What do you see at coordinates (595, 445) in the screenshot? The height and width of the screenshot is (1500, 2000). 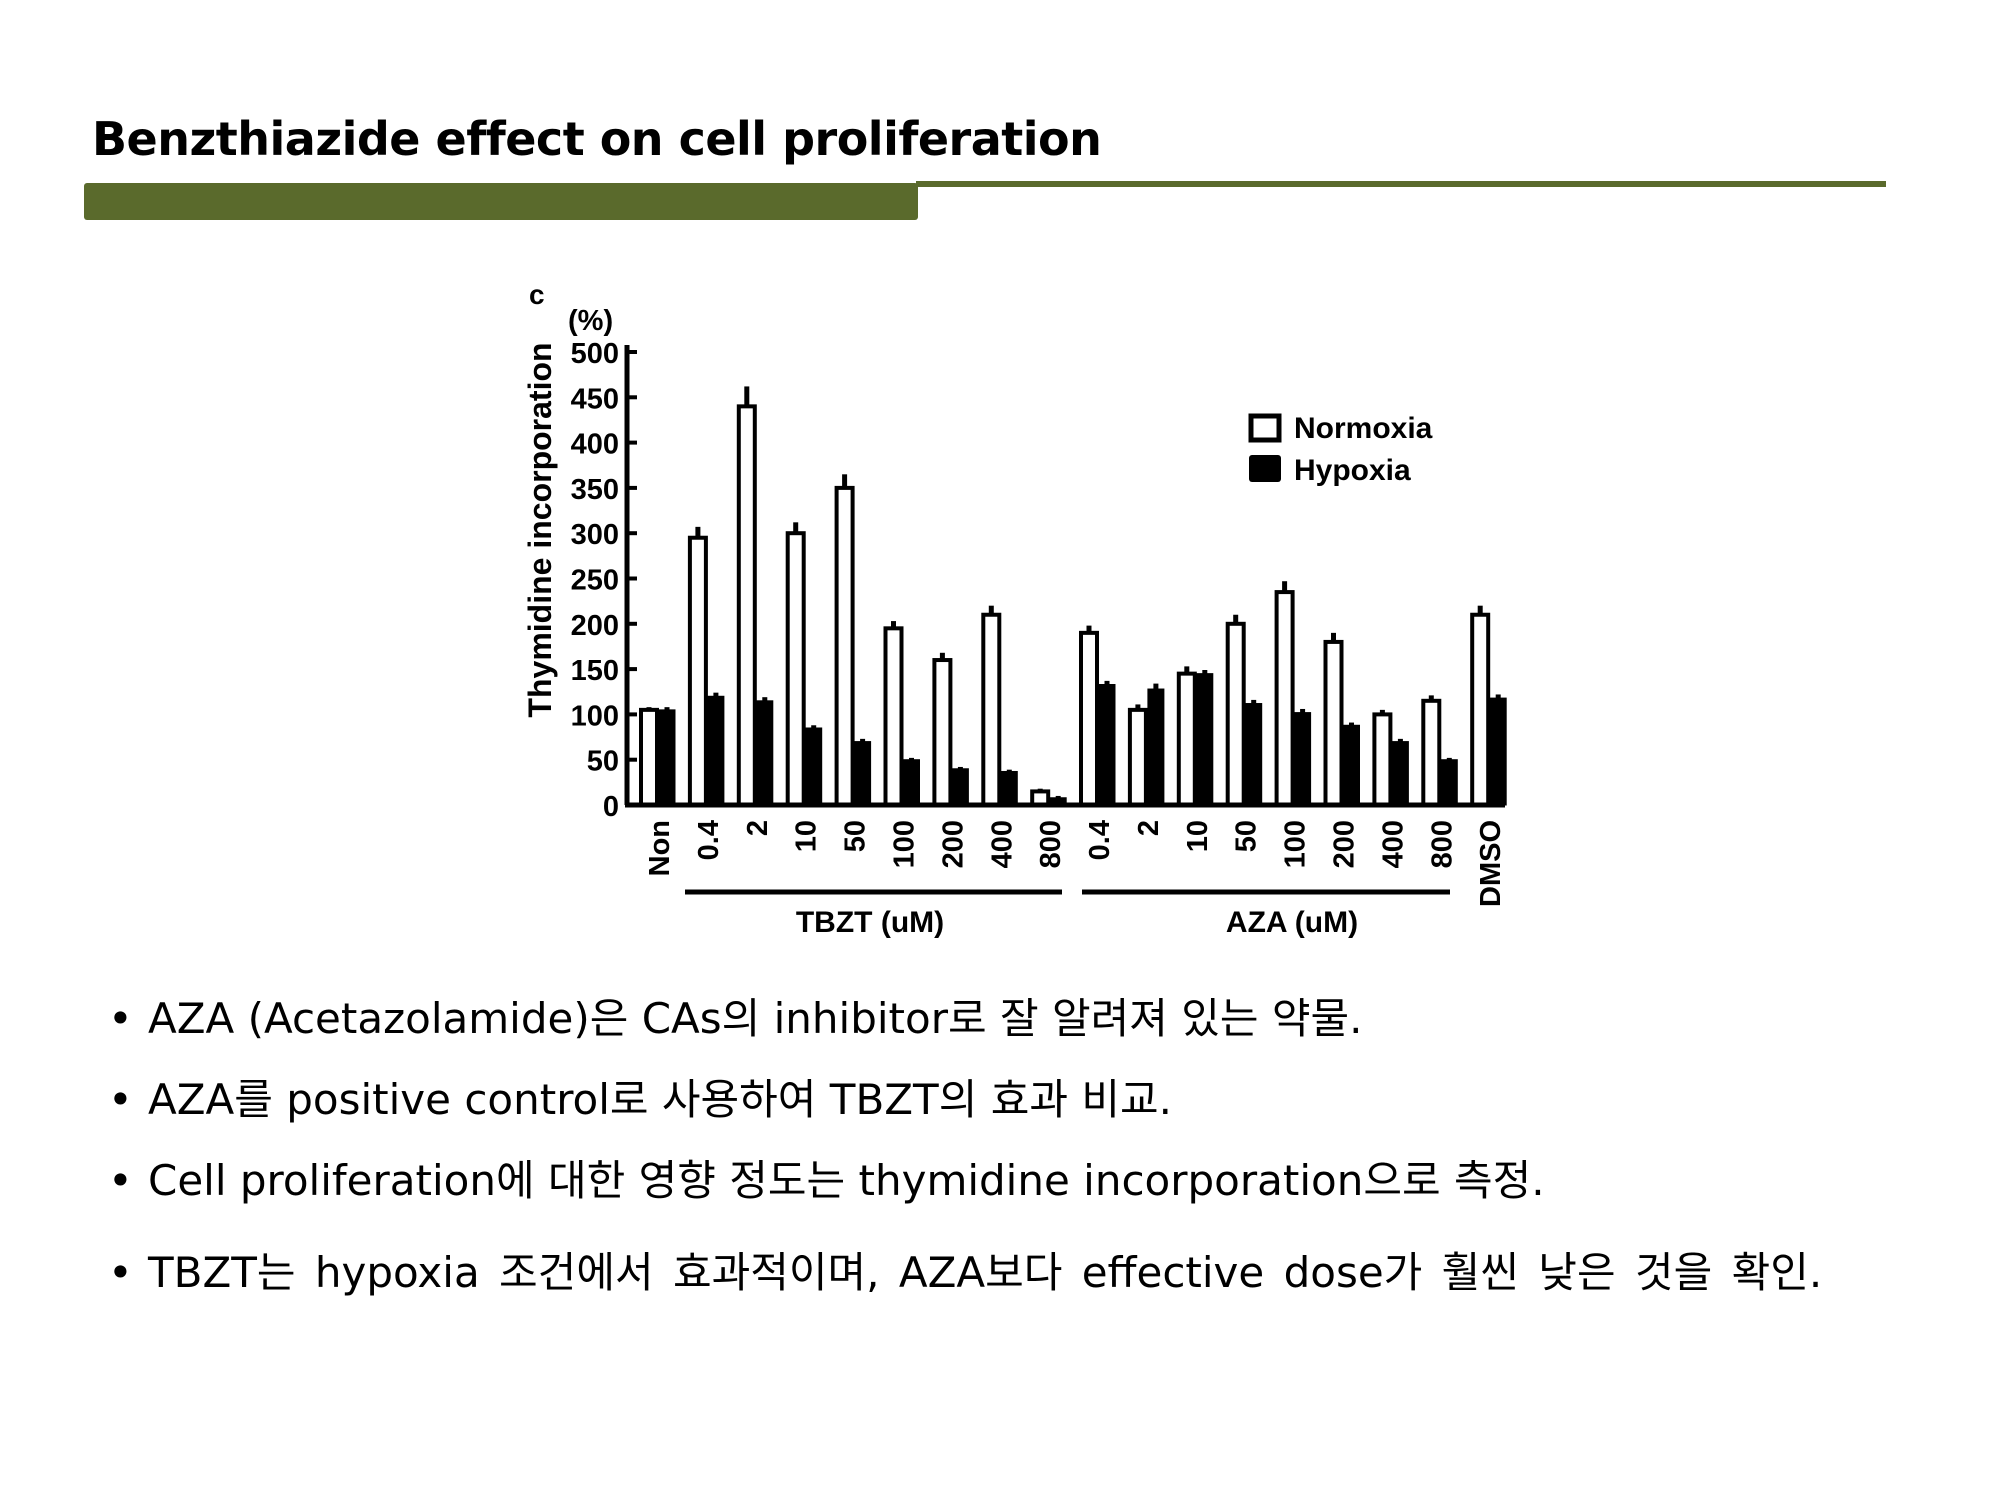 I see `y-tick-label: 400` at bounding box center [595, 445].